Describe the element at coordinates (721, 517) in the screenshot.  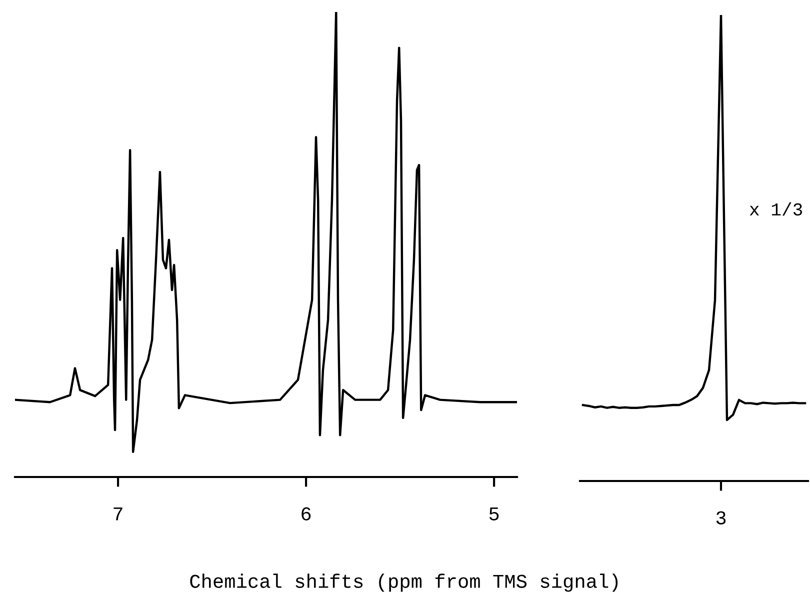
I see `text: 3` at that location.